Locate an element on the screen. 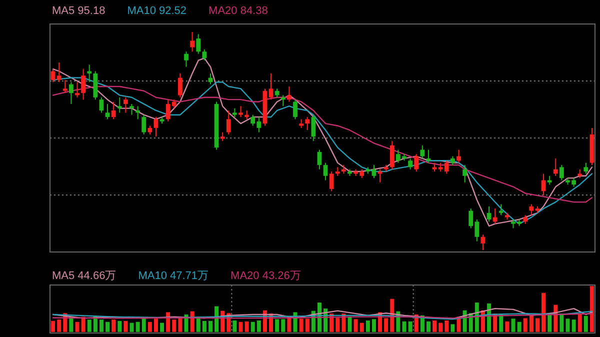 This screenshot has width=600, height=337. text: MA20 84.38 is located at coordinates (238, 11).